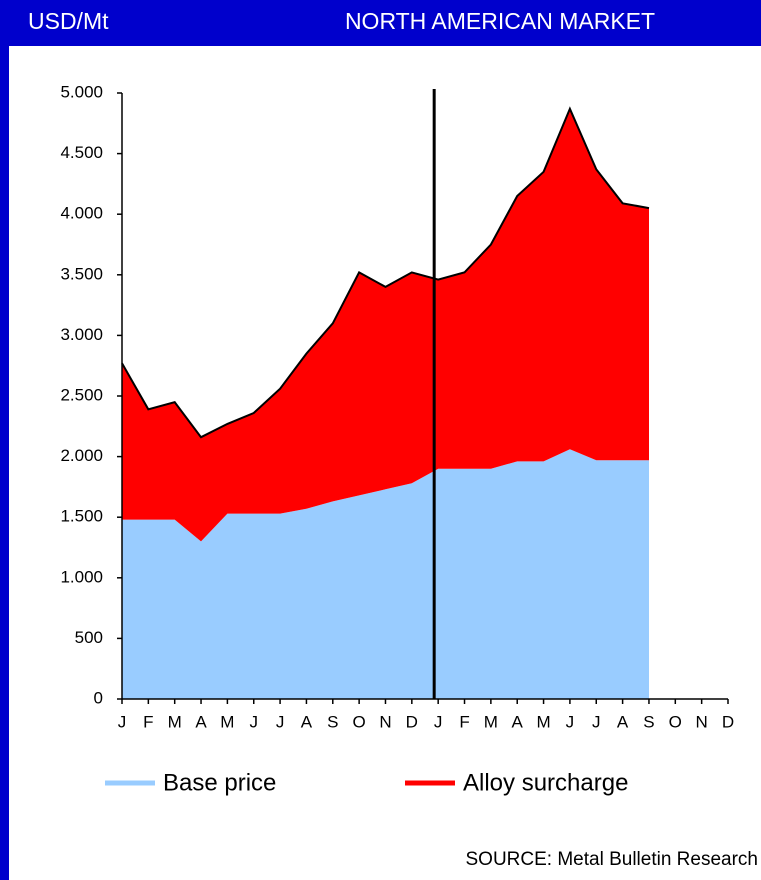 Image resolution: width=761 pixels, height=880 pixels. What do you see at coordinates (612, 859) in the screenshot?
I see `source-note: SOURCE: Metal Bulletin Research` at bounding box center [612, 859].